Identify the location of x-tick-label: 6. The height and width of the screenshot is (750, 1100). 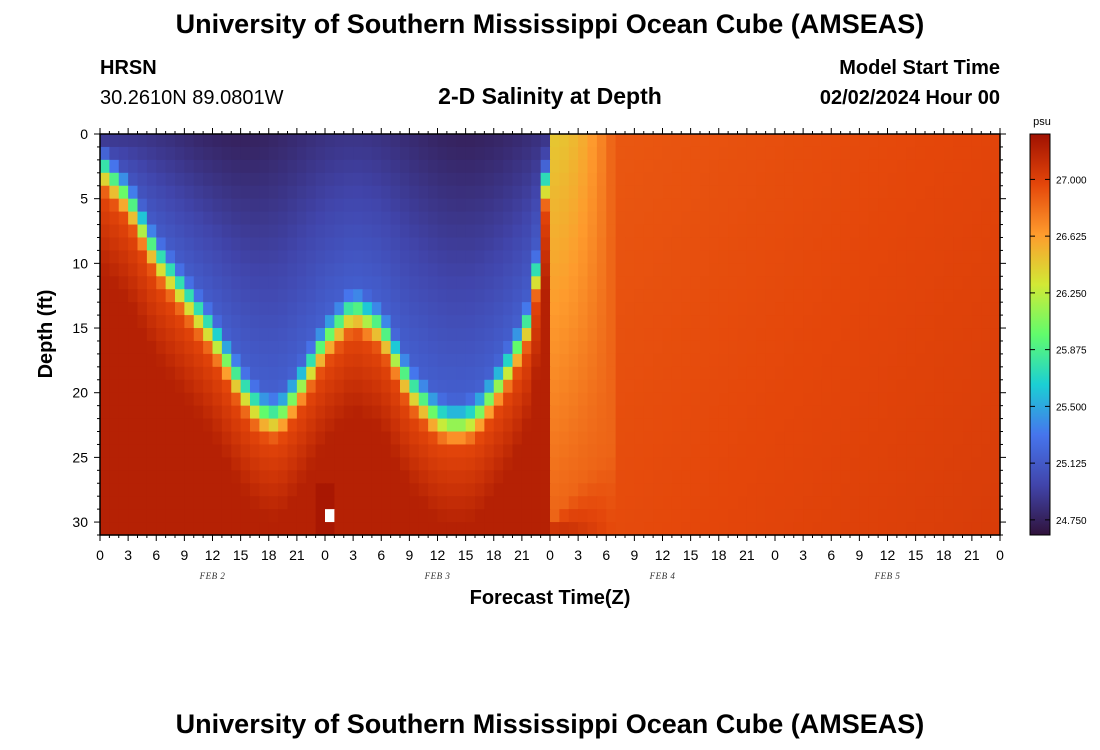
(156, 555).